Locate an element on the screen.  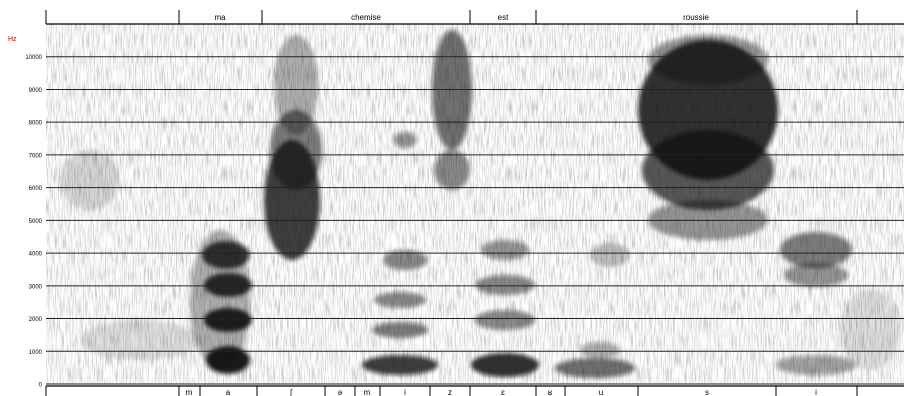
y-tick-label: 9000 is located at coordinates (36, 91).